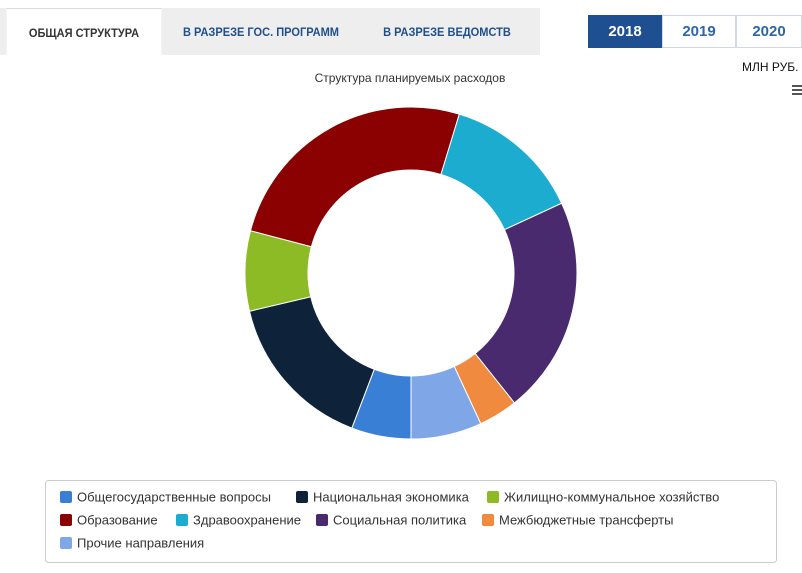 The width and height of the screenshot is (802, 573). I want to click on tab: В РАЗРЕЗЕ ВЕДОМСТВ, so click(447, 31).